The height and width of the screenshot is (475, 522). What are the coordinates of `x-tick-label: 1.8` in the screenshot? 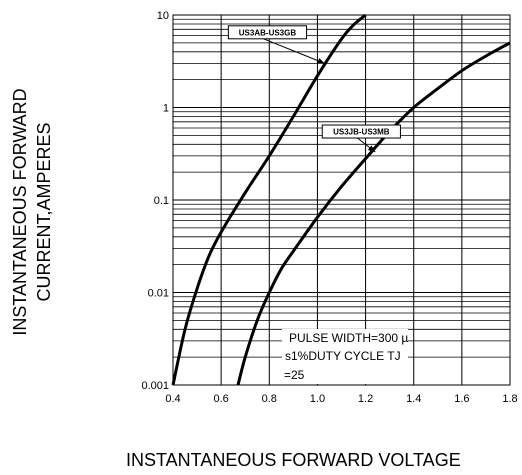 It's located at (509, 399).